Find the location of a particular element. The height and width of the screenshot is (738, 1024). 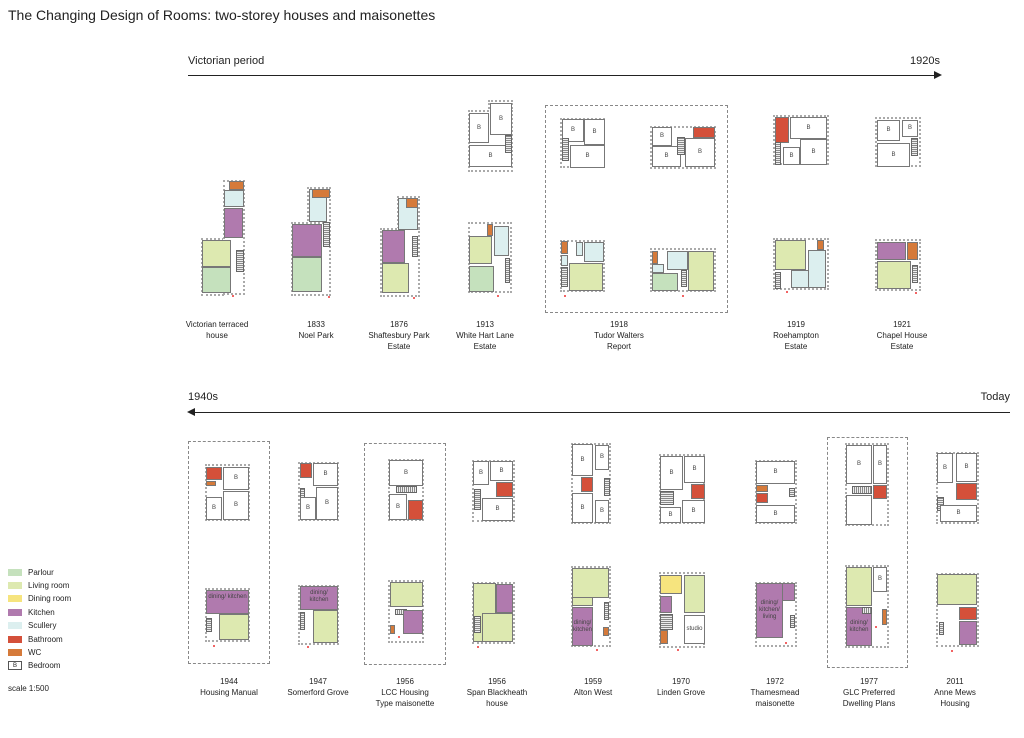

plan-caption: 1977 GLC Preferred Dwelling Plans is located at coordinates (869, 692).